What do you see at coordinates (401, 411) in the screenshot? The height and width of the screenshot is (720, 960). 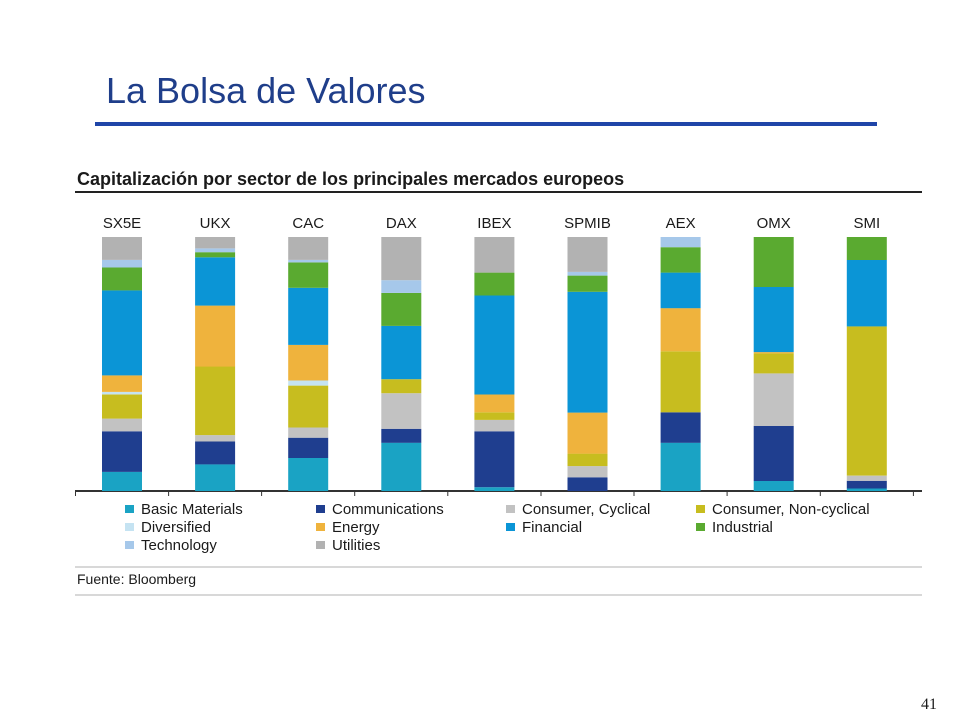 I see `bar-segment-dax-consumer-cyclical` at bounding box center [401, 411].